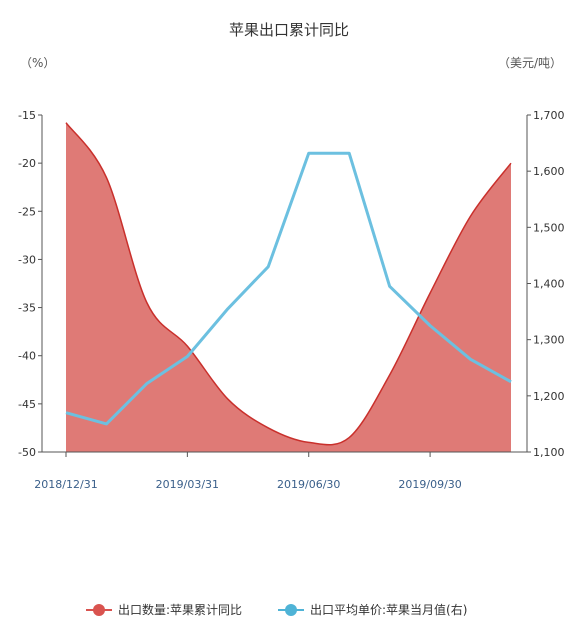  Describe the element at coordinates (308, 484) in the screenshot. I see `x-tick-label: 2019/06/30` at that location.